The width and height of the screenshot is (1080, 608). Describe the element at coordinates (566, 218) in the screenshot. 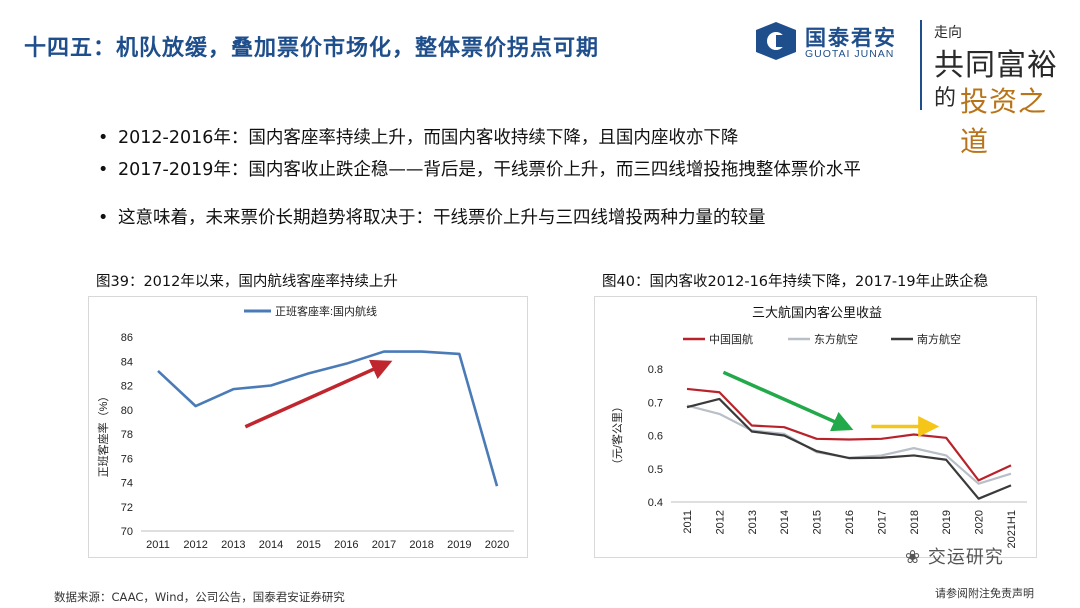

I see `bullet-item: 这意味着，未来票价长期趋势将取决于：干线票价上升与三四线增投两种力量的较量` at that location.